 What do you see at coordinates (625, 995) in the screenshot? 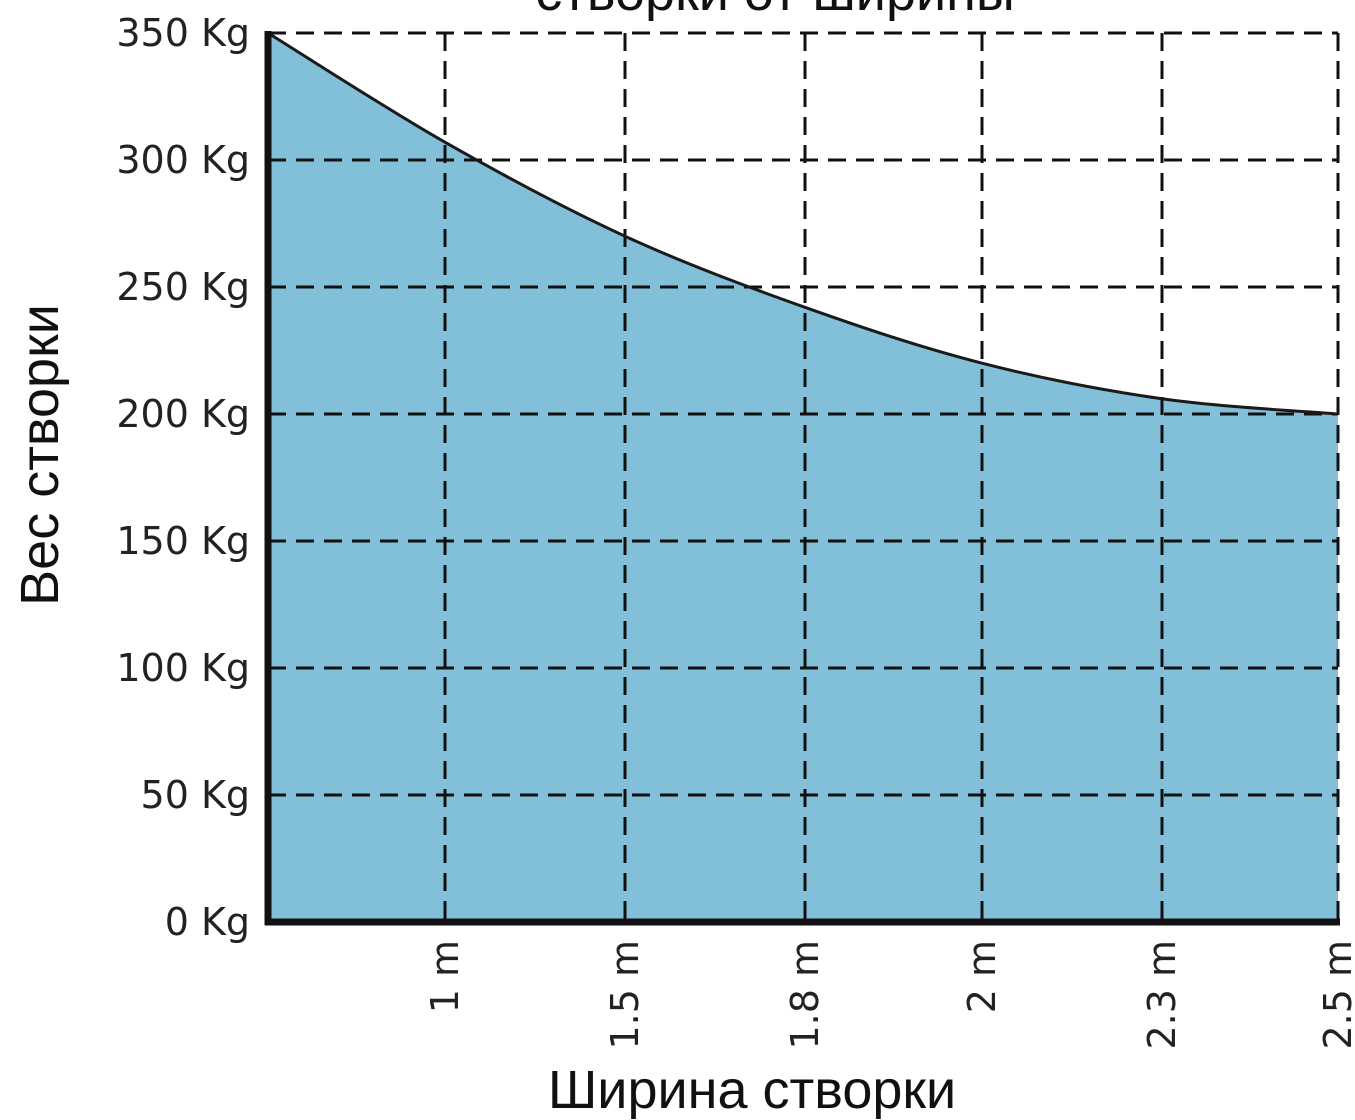
I see `x-tick-label: 1.5 m` at bounding box center [625, 995].